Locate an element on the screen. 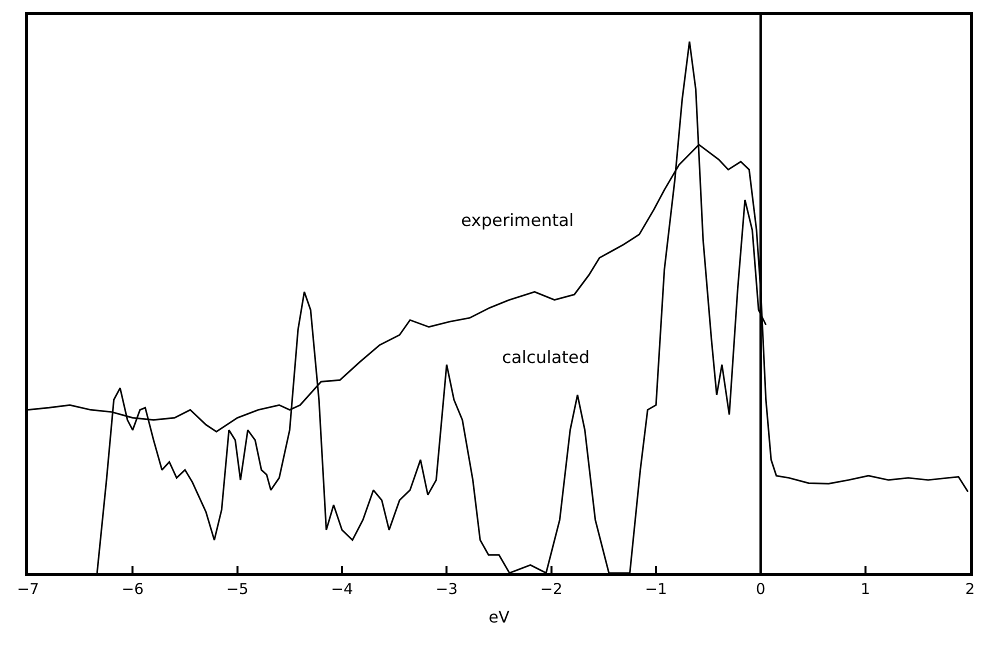  x-tick-label: −5 is located at coordinates (237, 589).